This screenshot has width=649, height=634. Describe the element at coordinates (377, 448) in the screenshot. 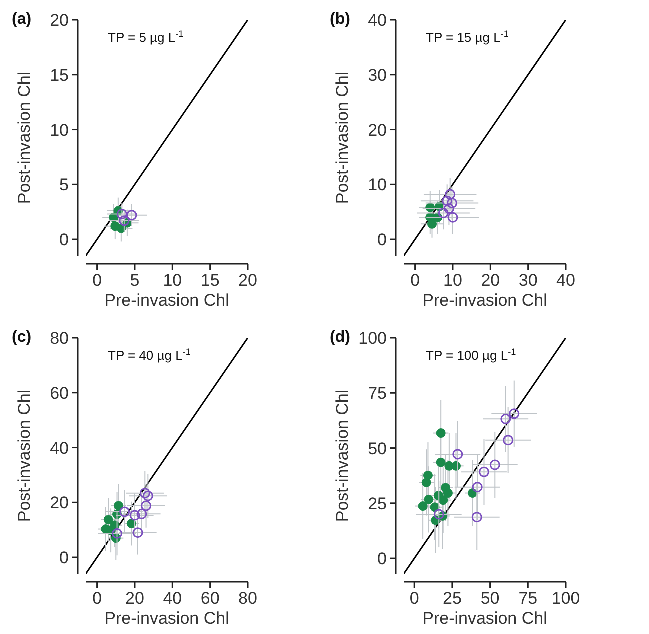

I see `y-tick-label: 50` at that location.